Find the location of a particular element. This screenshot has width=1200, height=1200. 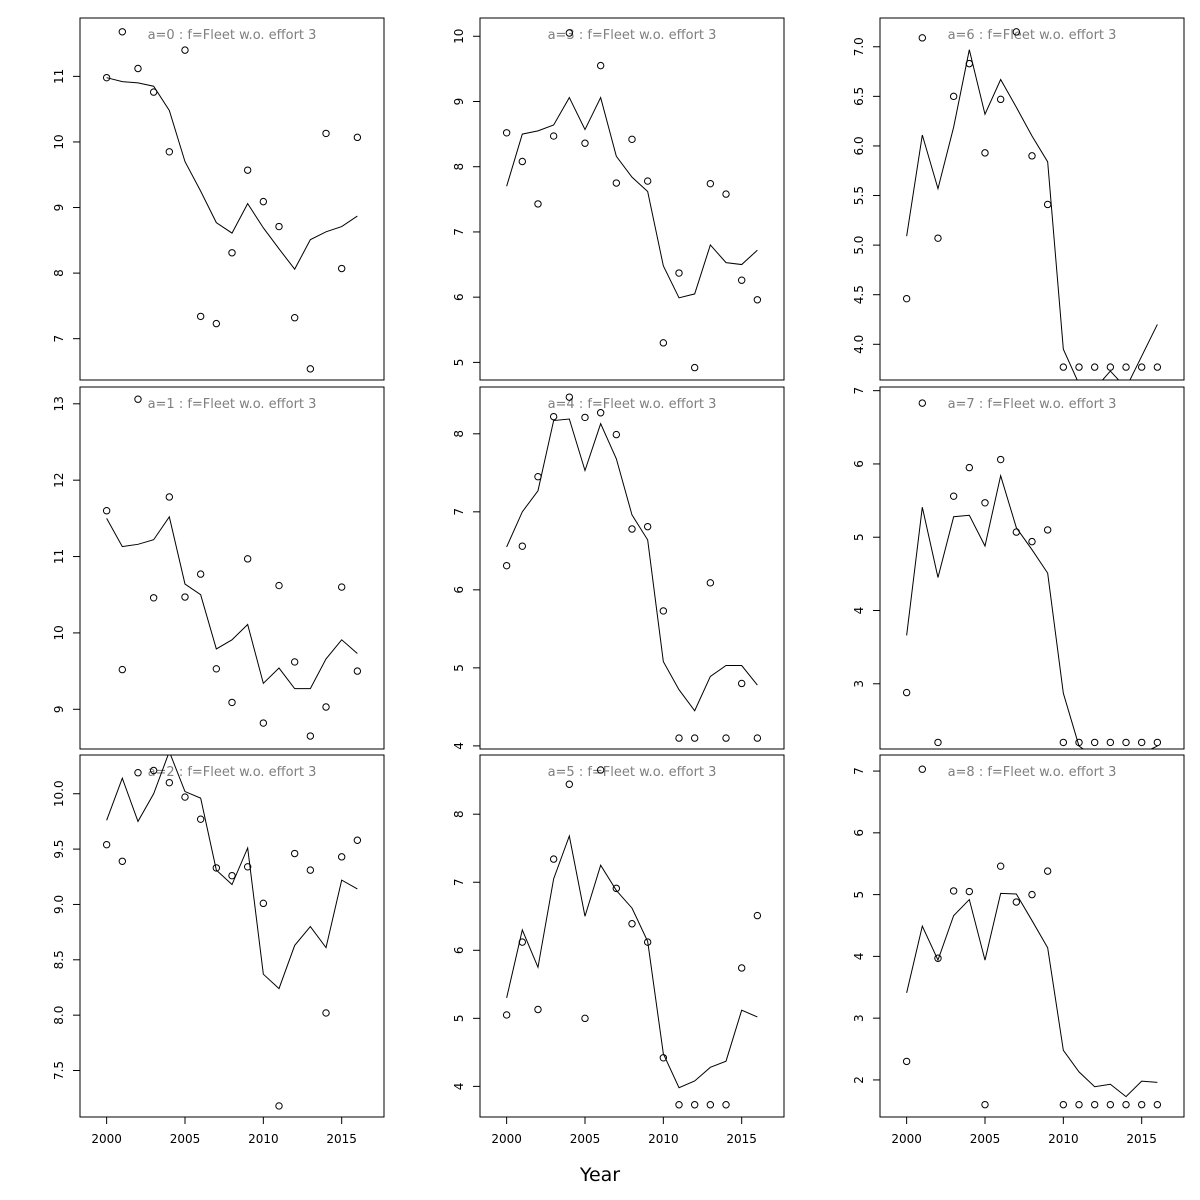

y-tick-label: 12 is located at coordinates (59, 480).